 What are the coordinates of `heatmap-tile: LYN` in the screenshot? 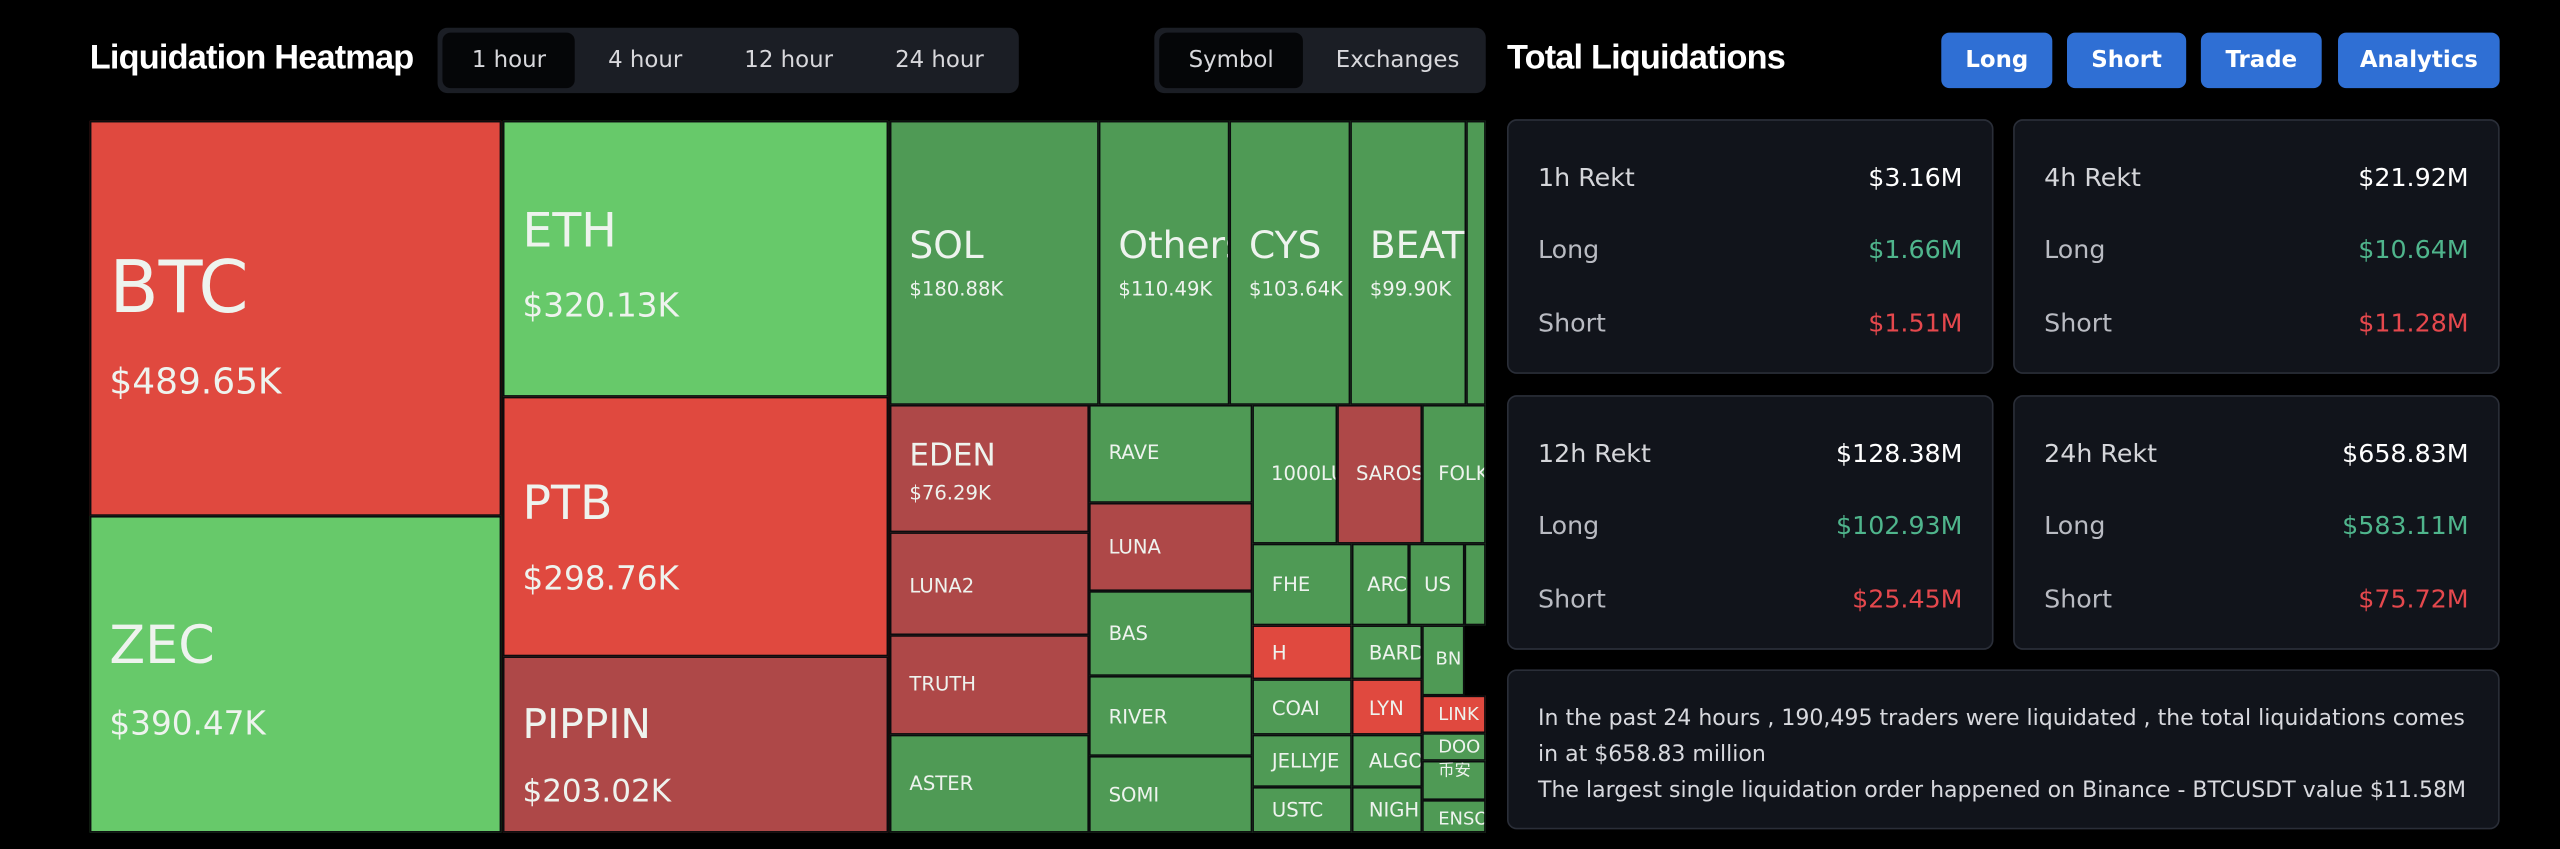 It's located at (1387, 707).